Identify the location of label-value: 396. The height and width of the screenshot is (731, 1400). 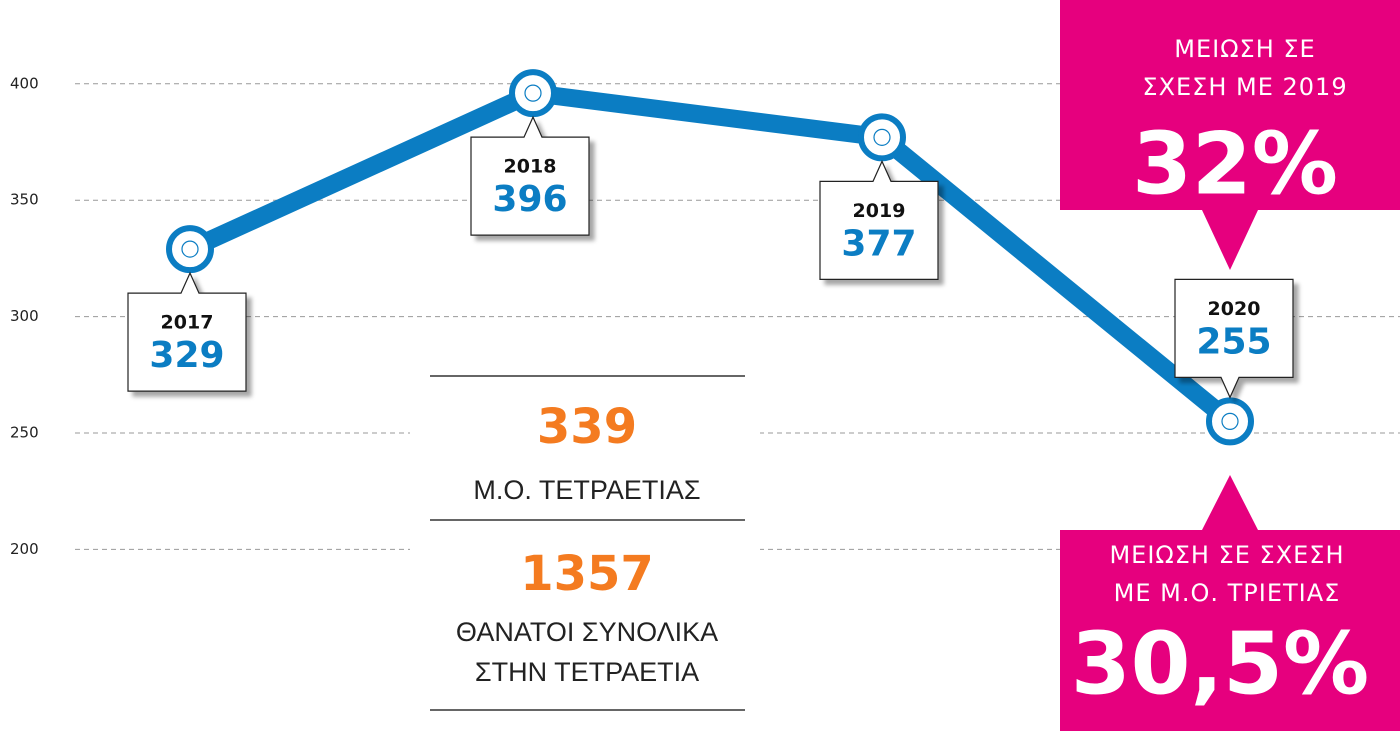
(529, 199).